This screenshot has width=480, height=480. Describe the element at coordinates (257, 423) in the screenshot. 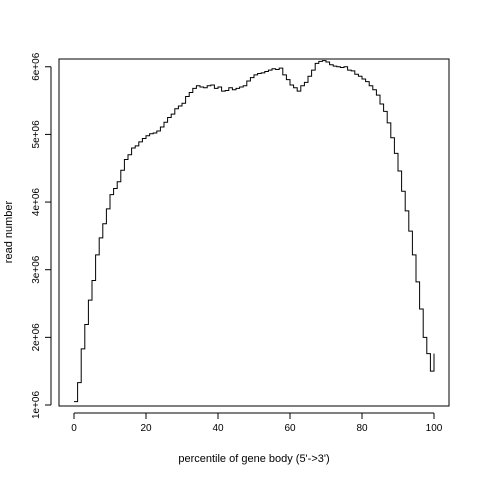

I see `x-axis: 0 20 40 60 80 100` at that location.